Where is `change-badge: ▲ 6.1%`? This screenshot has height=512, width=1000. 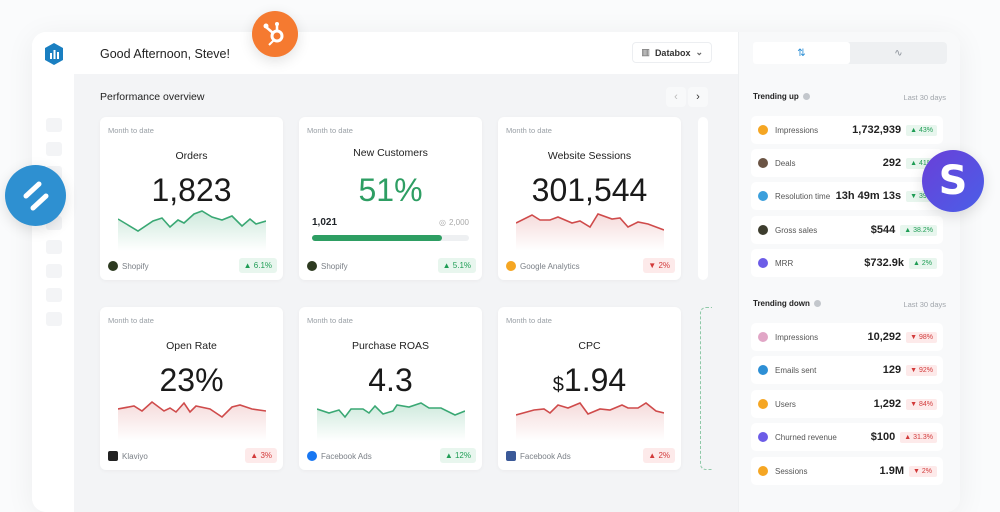 change-badge: ▲ 6.1% is located at coordinates (257, 265).